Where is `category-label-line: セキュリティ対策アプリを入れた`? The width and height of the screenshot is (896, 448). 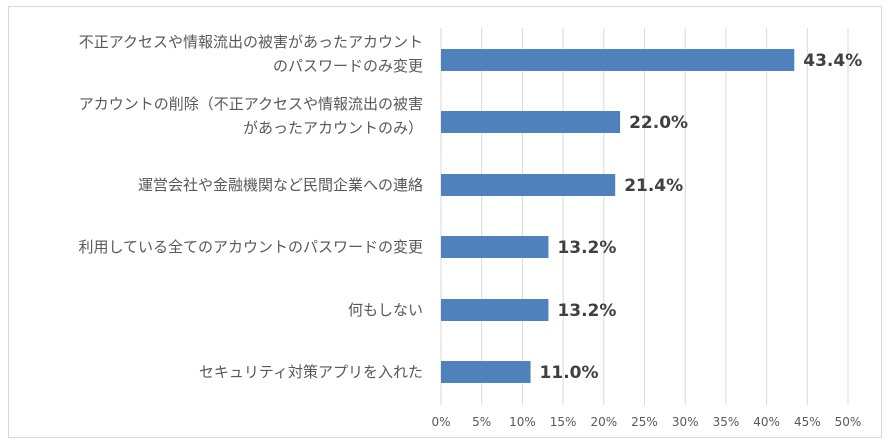
category-label-line: セキュリティ対策アプリを入れた is located at coordinates (311, 372).